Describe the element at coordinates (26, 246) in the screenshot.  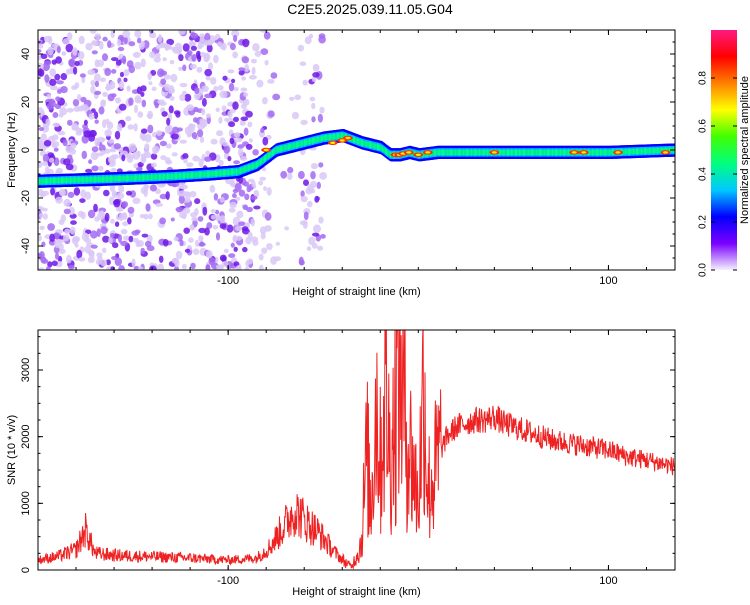
I see `y-tick-label: -40` at that location.